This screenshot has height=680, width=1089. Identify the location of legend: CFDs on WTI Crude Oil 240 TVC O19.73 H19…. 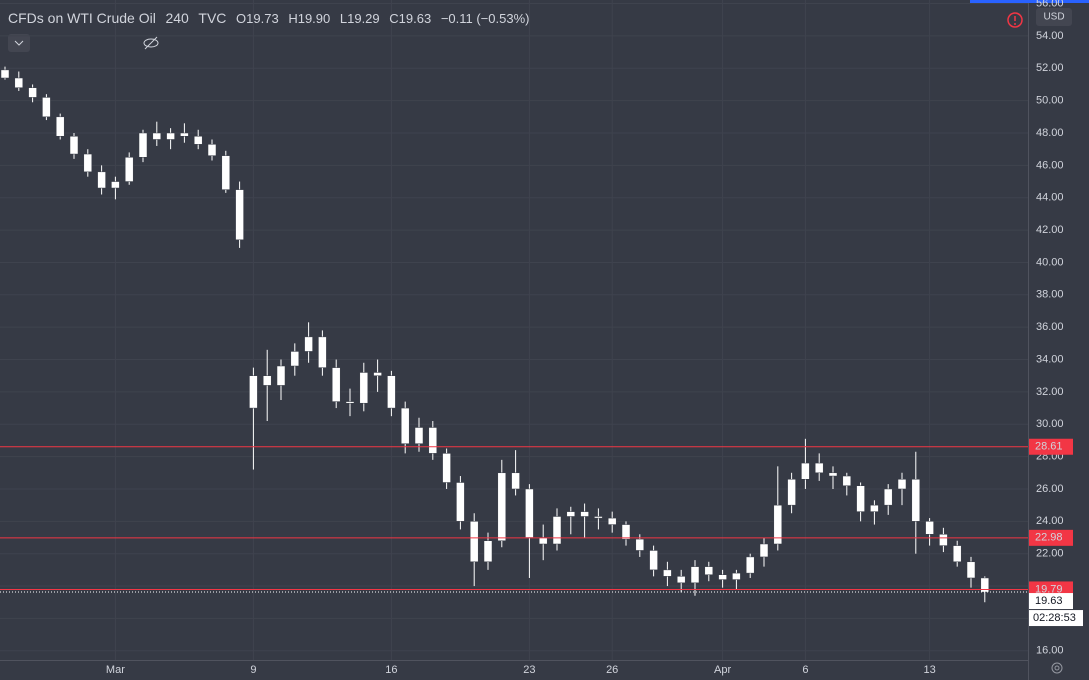
(271, 18).